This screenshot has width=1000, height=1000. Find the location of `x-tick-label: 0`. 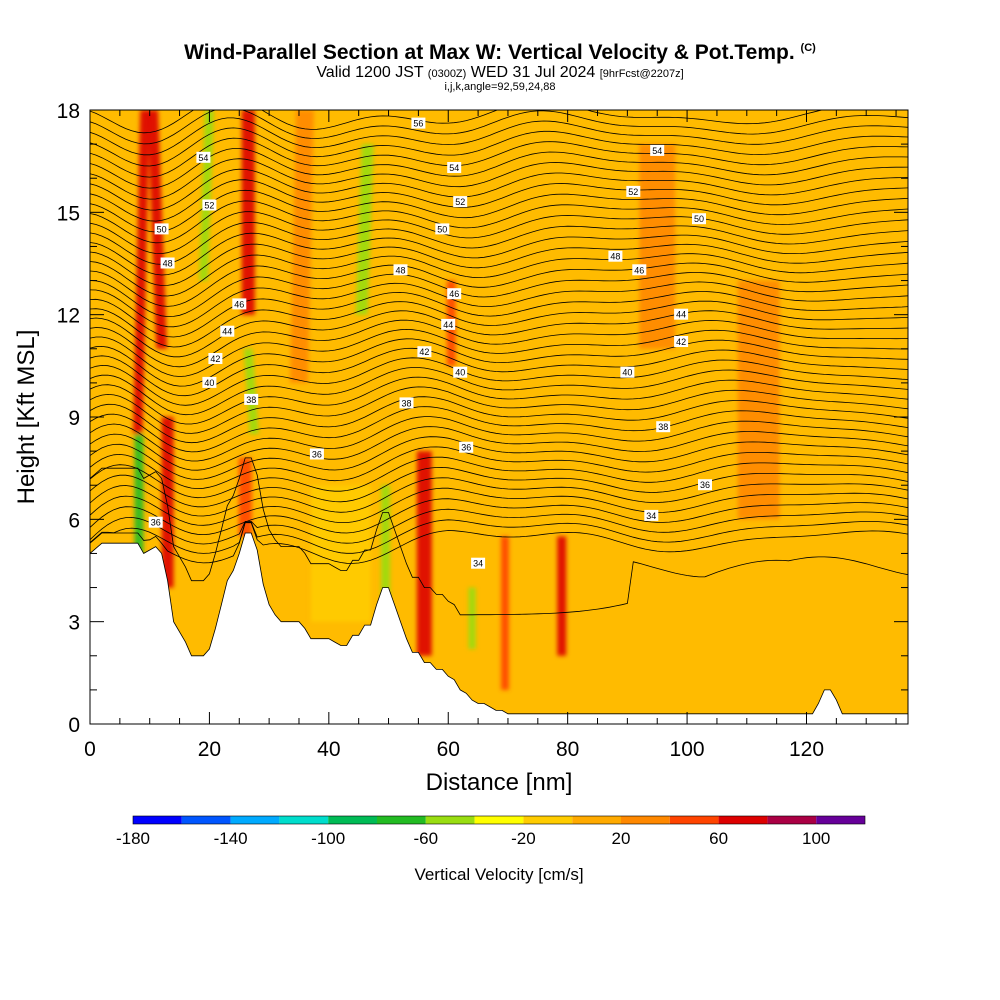

x-tick-label: 0 is located at coordinates (90, 749).